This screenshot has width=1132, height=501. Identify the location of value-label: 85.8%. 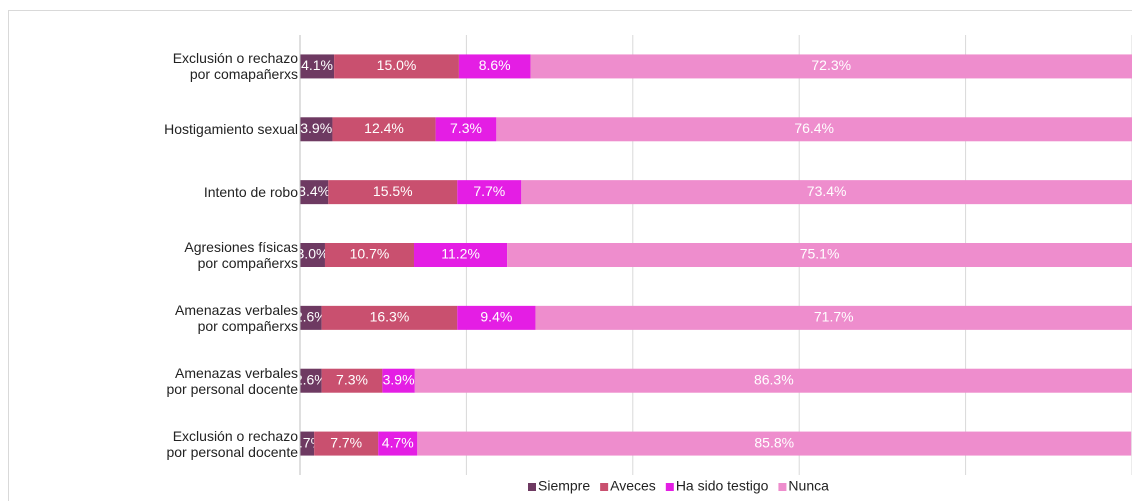
(774, 442).